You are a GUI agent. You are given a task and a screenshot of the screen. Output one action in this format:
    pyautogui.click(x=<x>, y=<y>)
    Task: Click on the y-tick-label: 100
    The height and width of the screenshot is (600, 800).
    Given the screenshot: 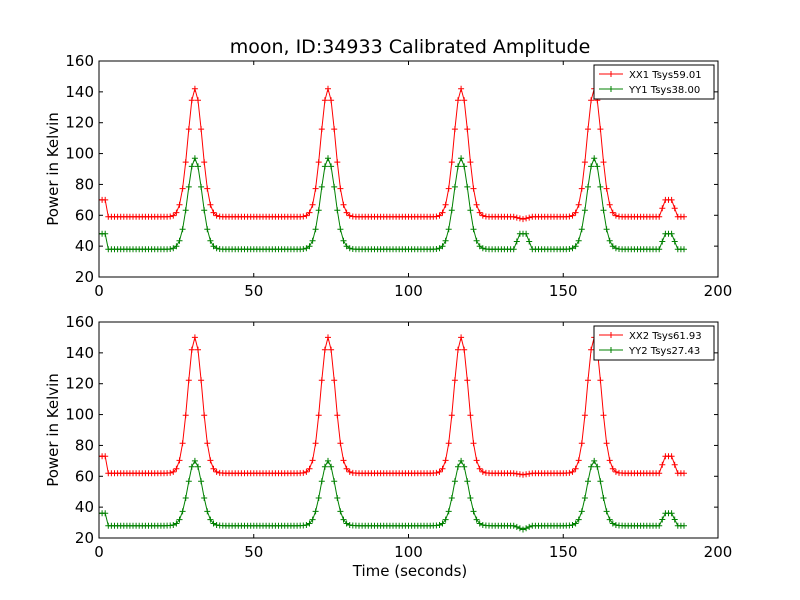 What is the action you would take?
    pyautogui.click(x=79, y=154)
    